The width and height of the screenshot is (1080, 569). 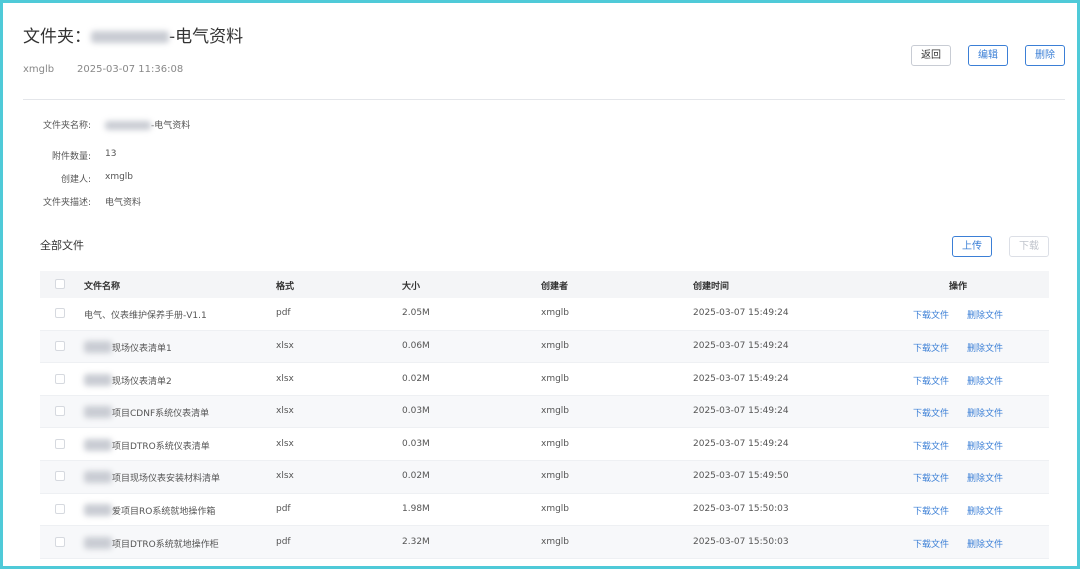 What do you see at coordinates (285, 287) in the screenshot?
I see `column-header: 格式` at bounding box center [285, 287].